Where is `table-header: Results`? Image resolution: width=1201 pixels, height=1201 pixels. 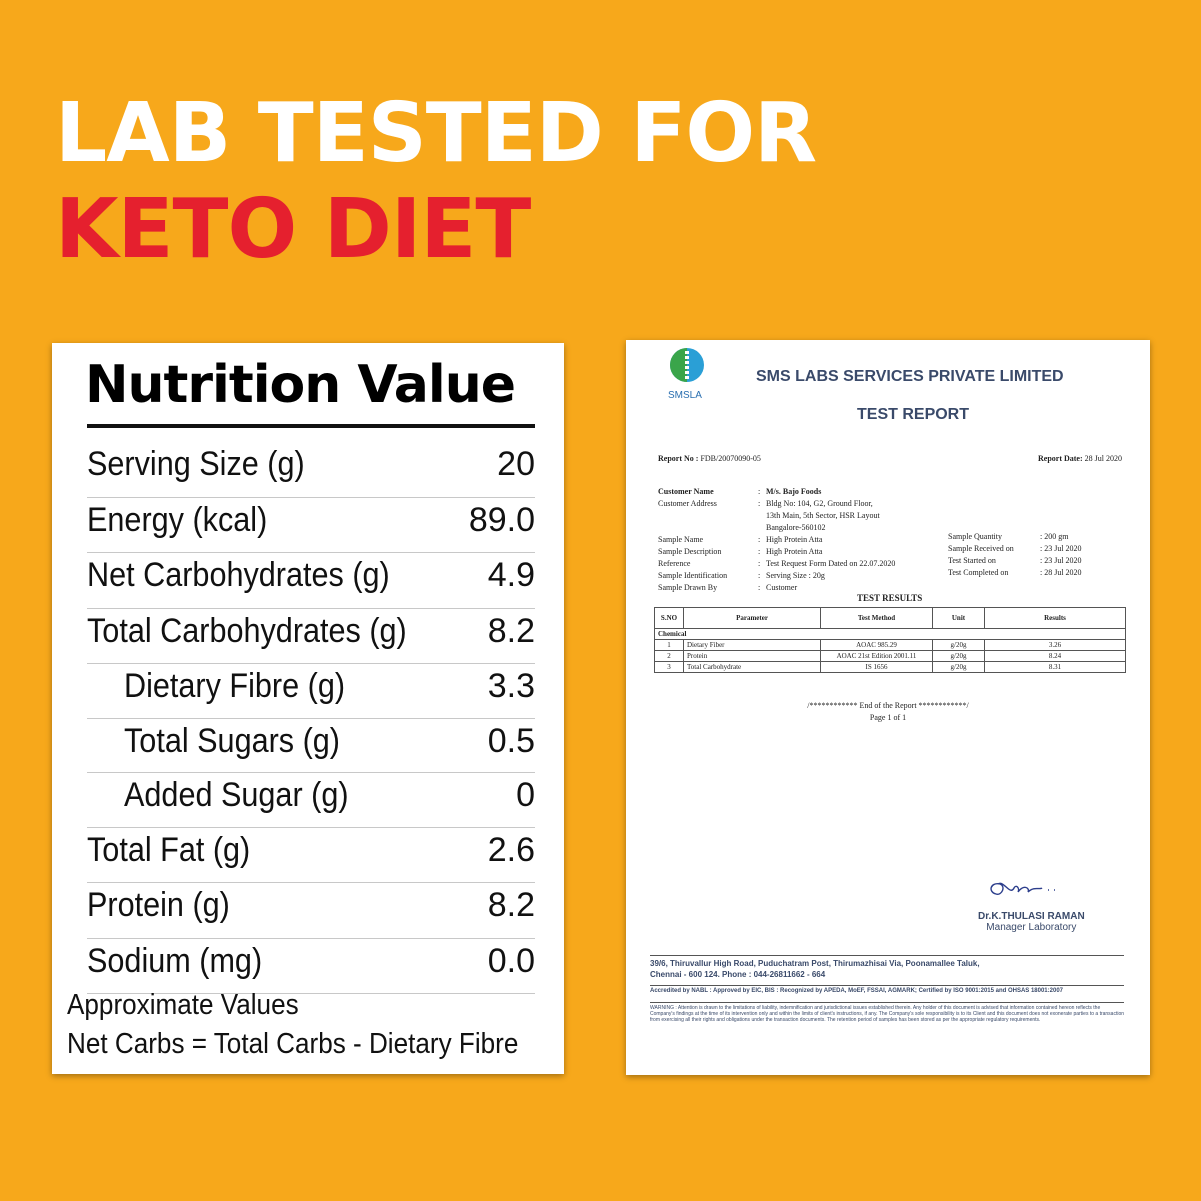 table-header: Results is located at coordinates (1055, 618).